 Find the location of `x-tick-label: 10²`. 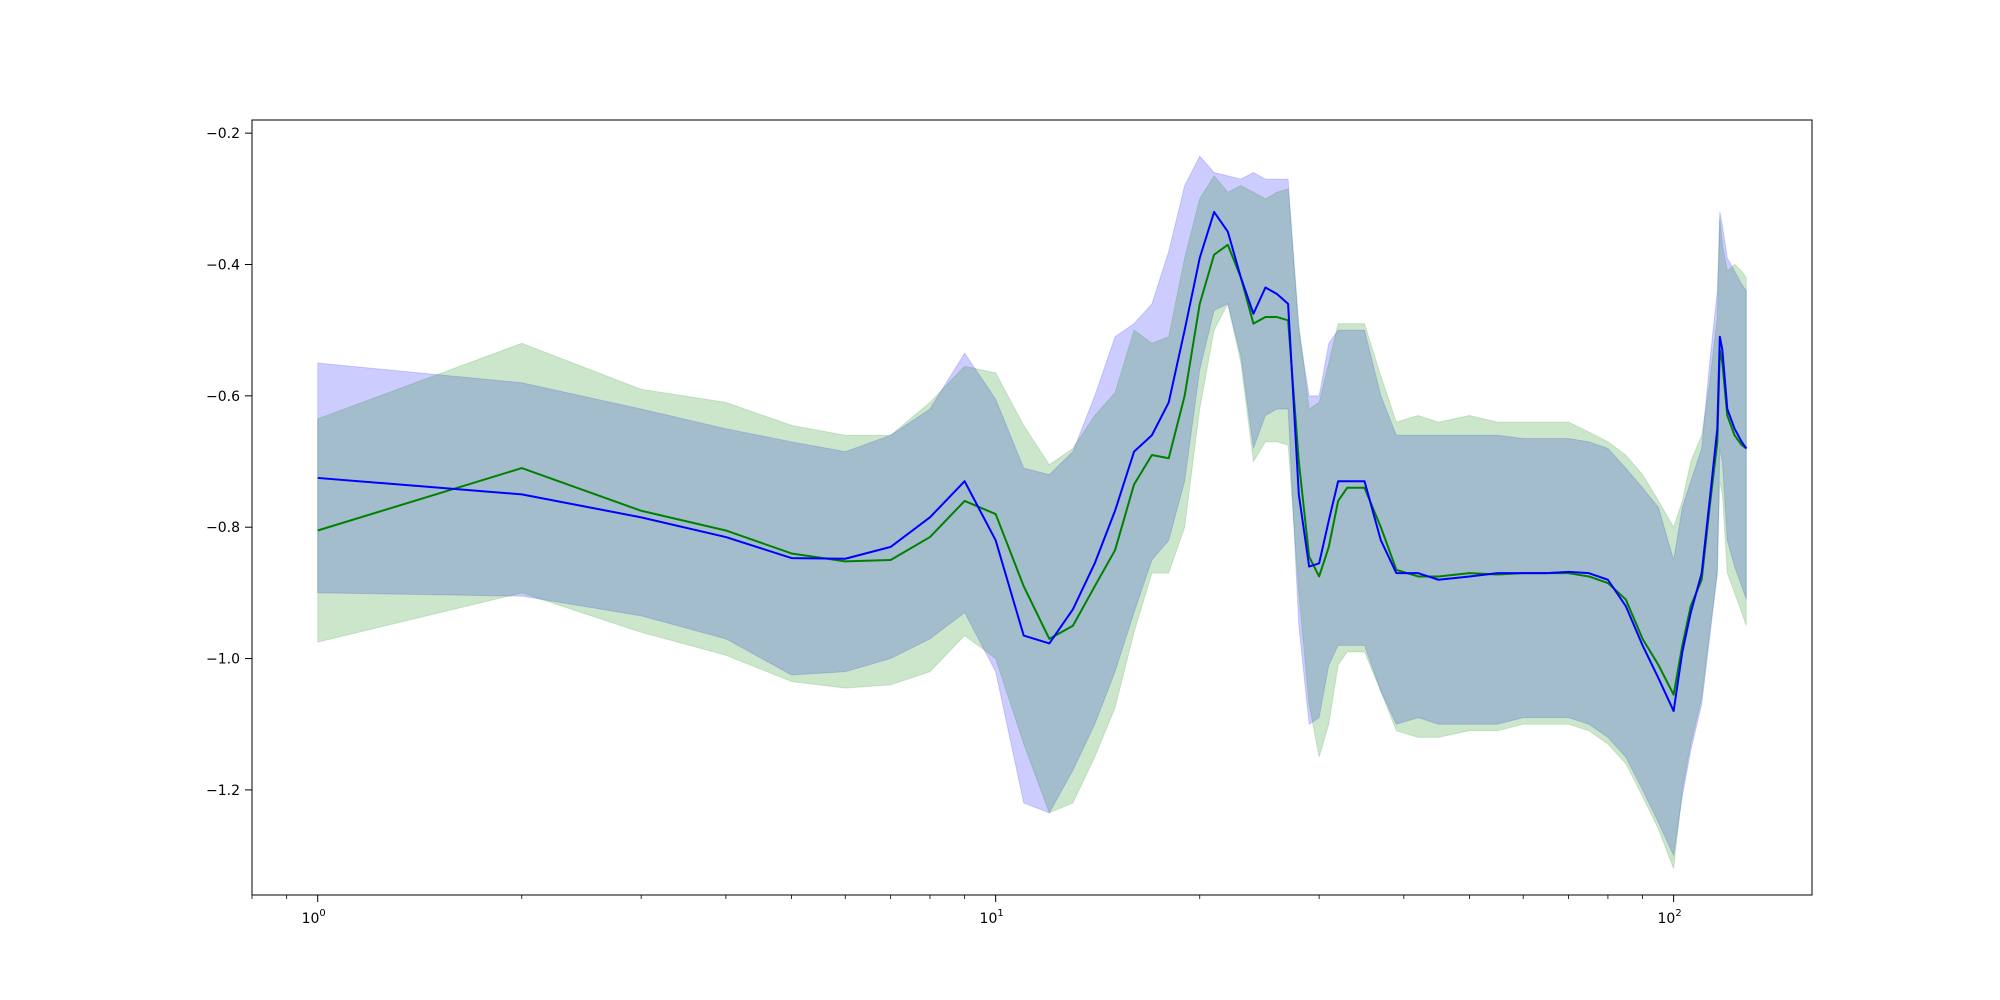

x-tick-label: 10² is located at coordinates (1670, 917).